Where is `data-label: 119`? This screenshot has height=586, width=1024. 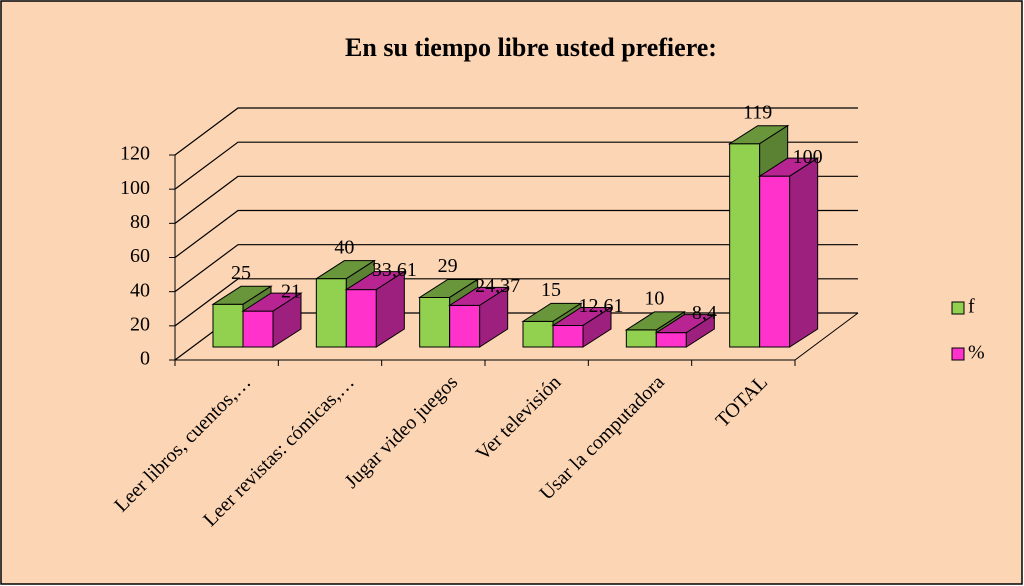
data-label: 119 is located at coordinates (757, 112).